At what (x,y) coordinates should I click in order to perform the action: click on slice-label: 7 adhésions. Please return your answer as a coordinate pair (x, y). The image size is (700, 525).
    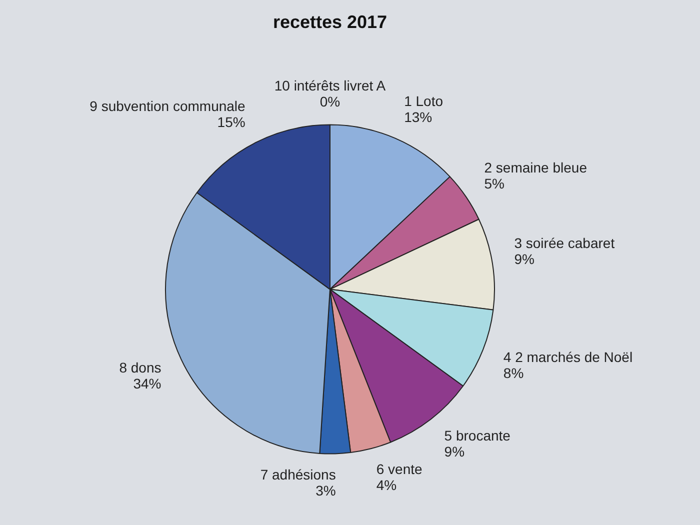
    Looking at the image, I should click on (298, 474).